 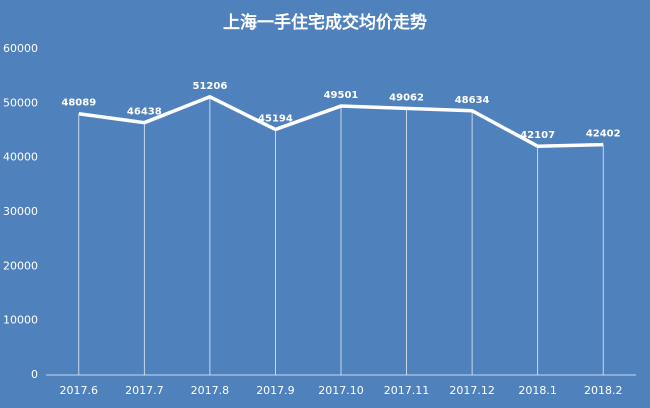 I want to click on data-label: 42402, so click(x=603, y=134).